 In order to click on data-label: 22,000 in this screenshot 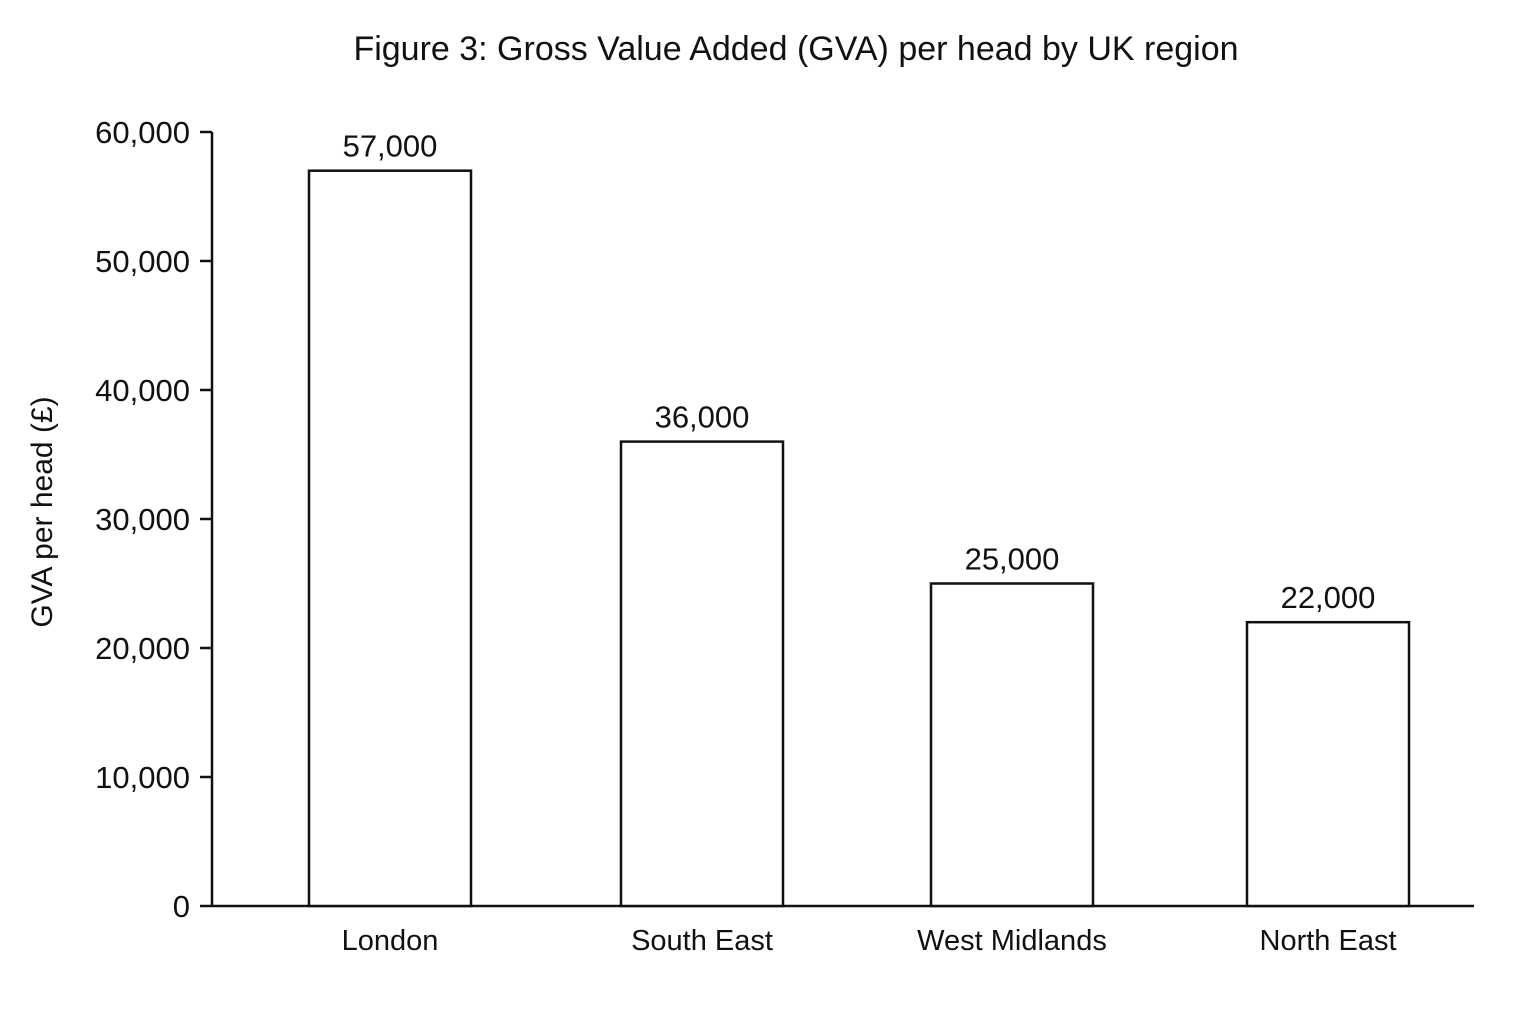, I will do `click(1328, 597)`.